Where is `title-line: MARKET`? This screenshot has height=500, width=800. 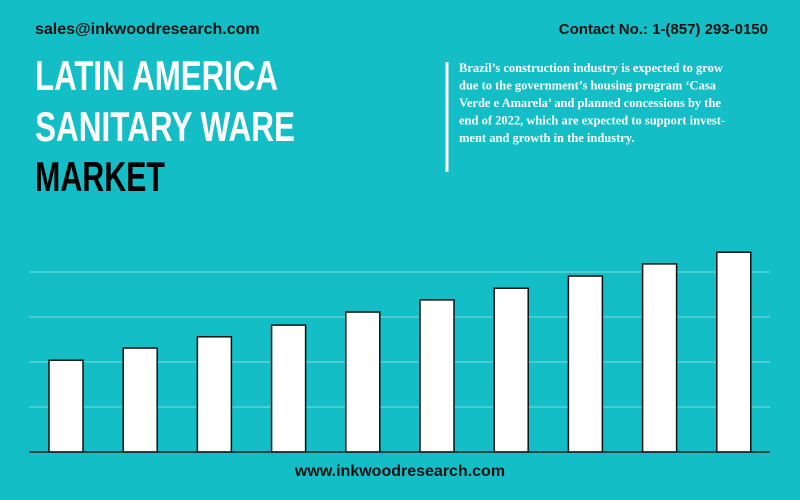
title-line: MARKET is located at coordinates (100, 176).